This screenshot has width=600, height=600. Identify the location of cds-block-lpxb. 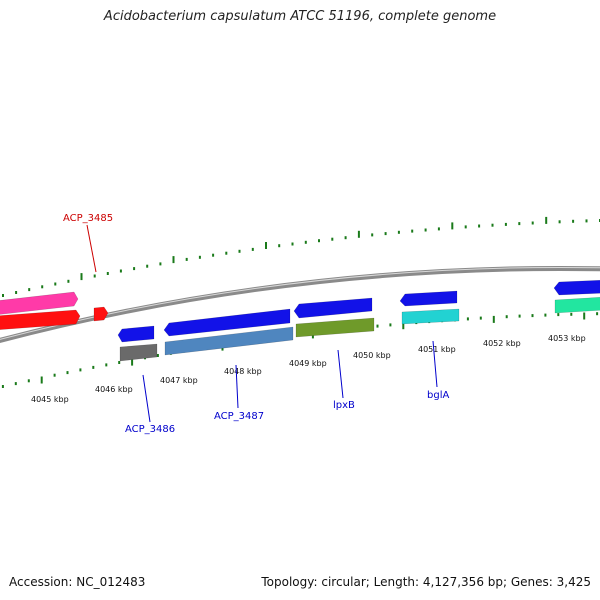
(335, 327).